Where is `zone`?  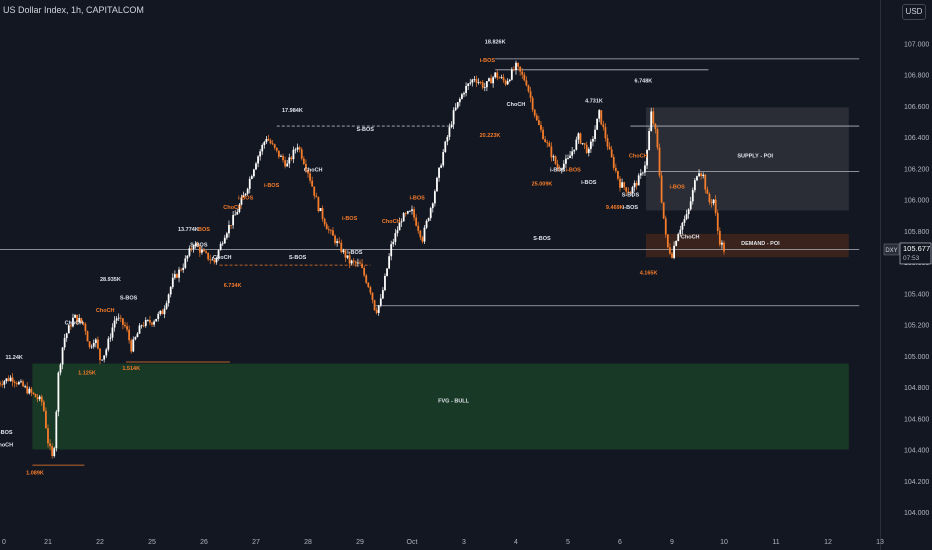 zone is located at coordinates (747, 245).